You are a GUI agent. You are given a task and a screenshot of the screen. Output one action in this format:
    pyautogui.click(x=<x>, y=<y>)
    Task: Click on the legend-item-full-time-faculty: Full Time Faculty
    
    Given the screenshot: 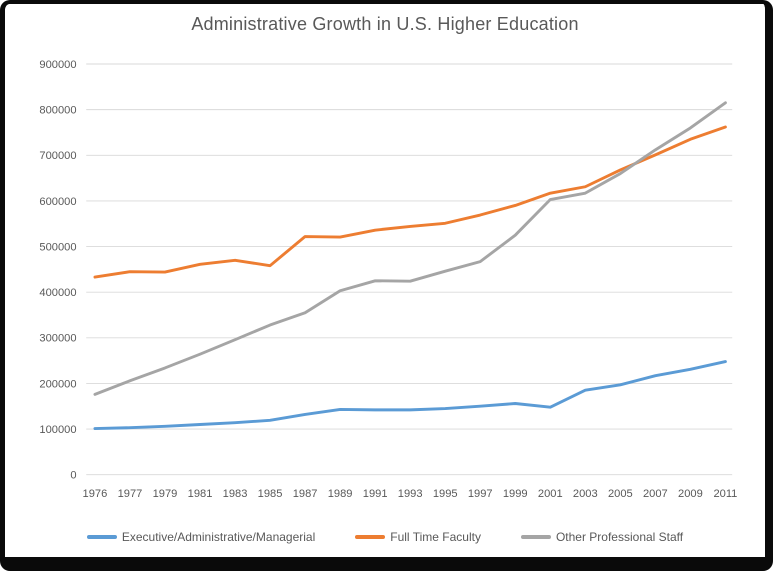 What is the action you would take?
    pyautogui.click(x=418, y=537)
    